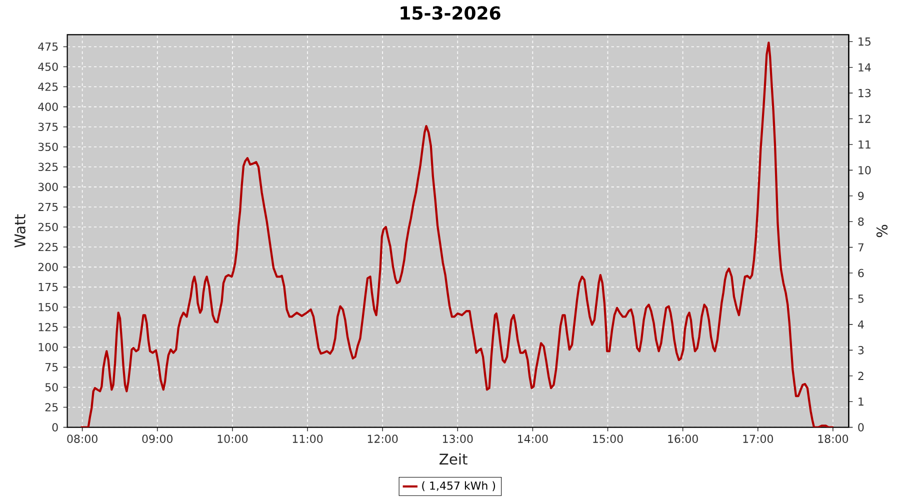 The width and height of the screenshot is (900, 500). I want to click on y2-tick-label: 12, so click(864, 118).